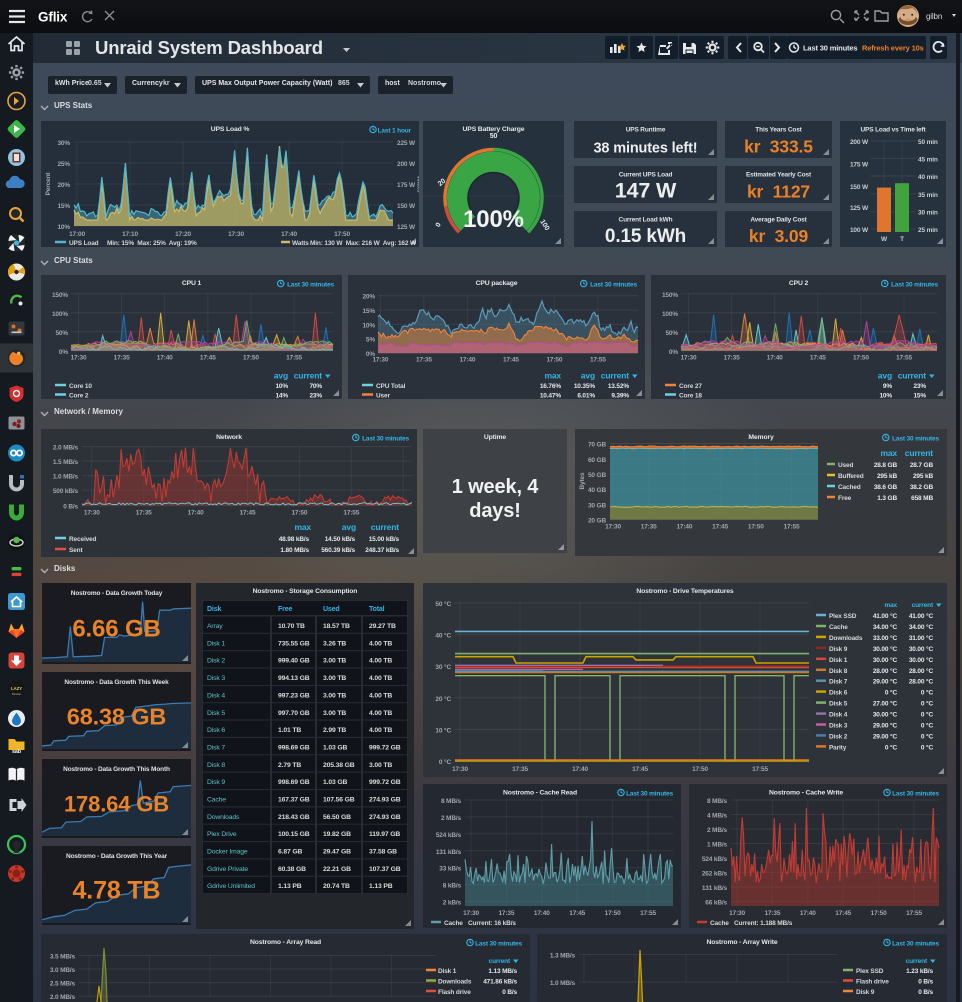 This screenshot has height=1002, width=962. I want to click on svg-text: 218.43 GB, so click(294, 817).